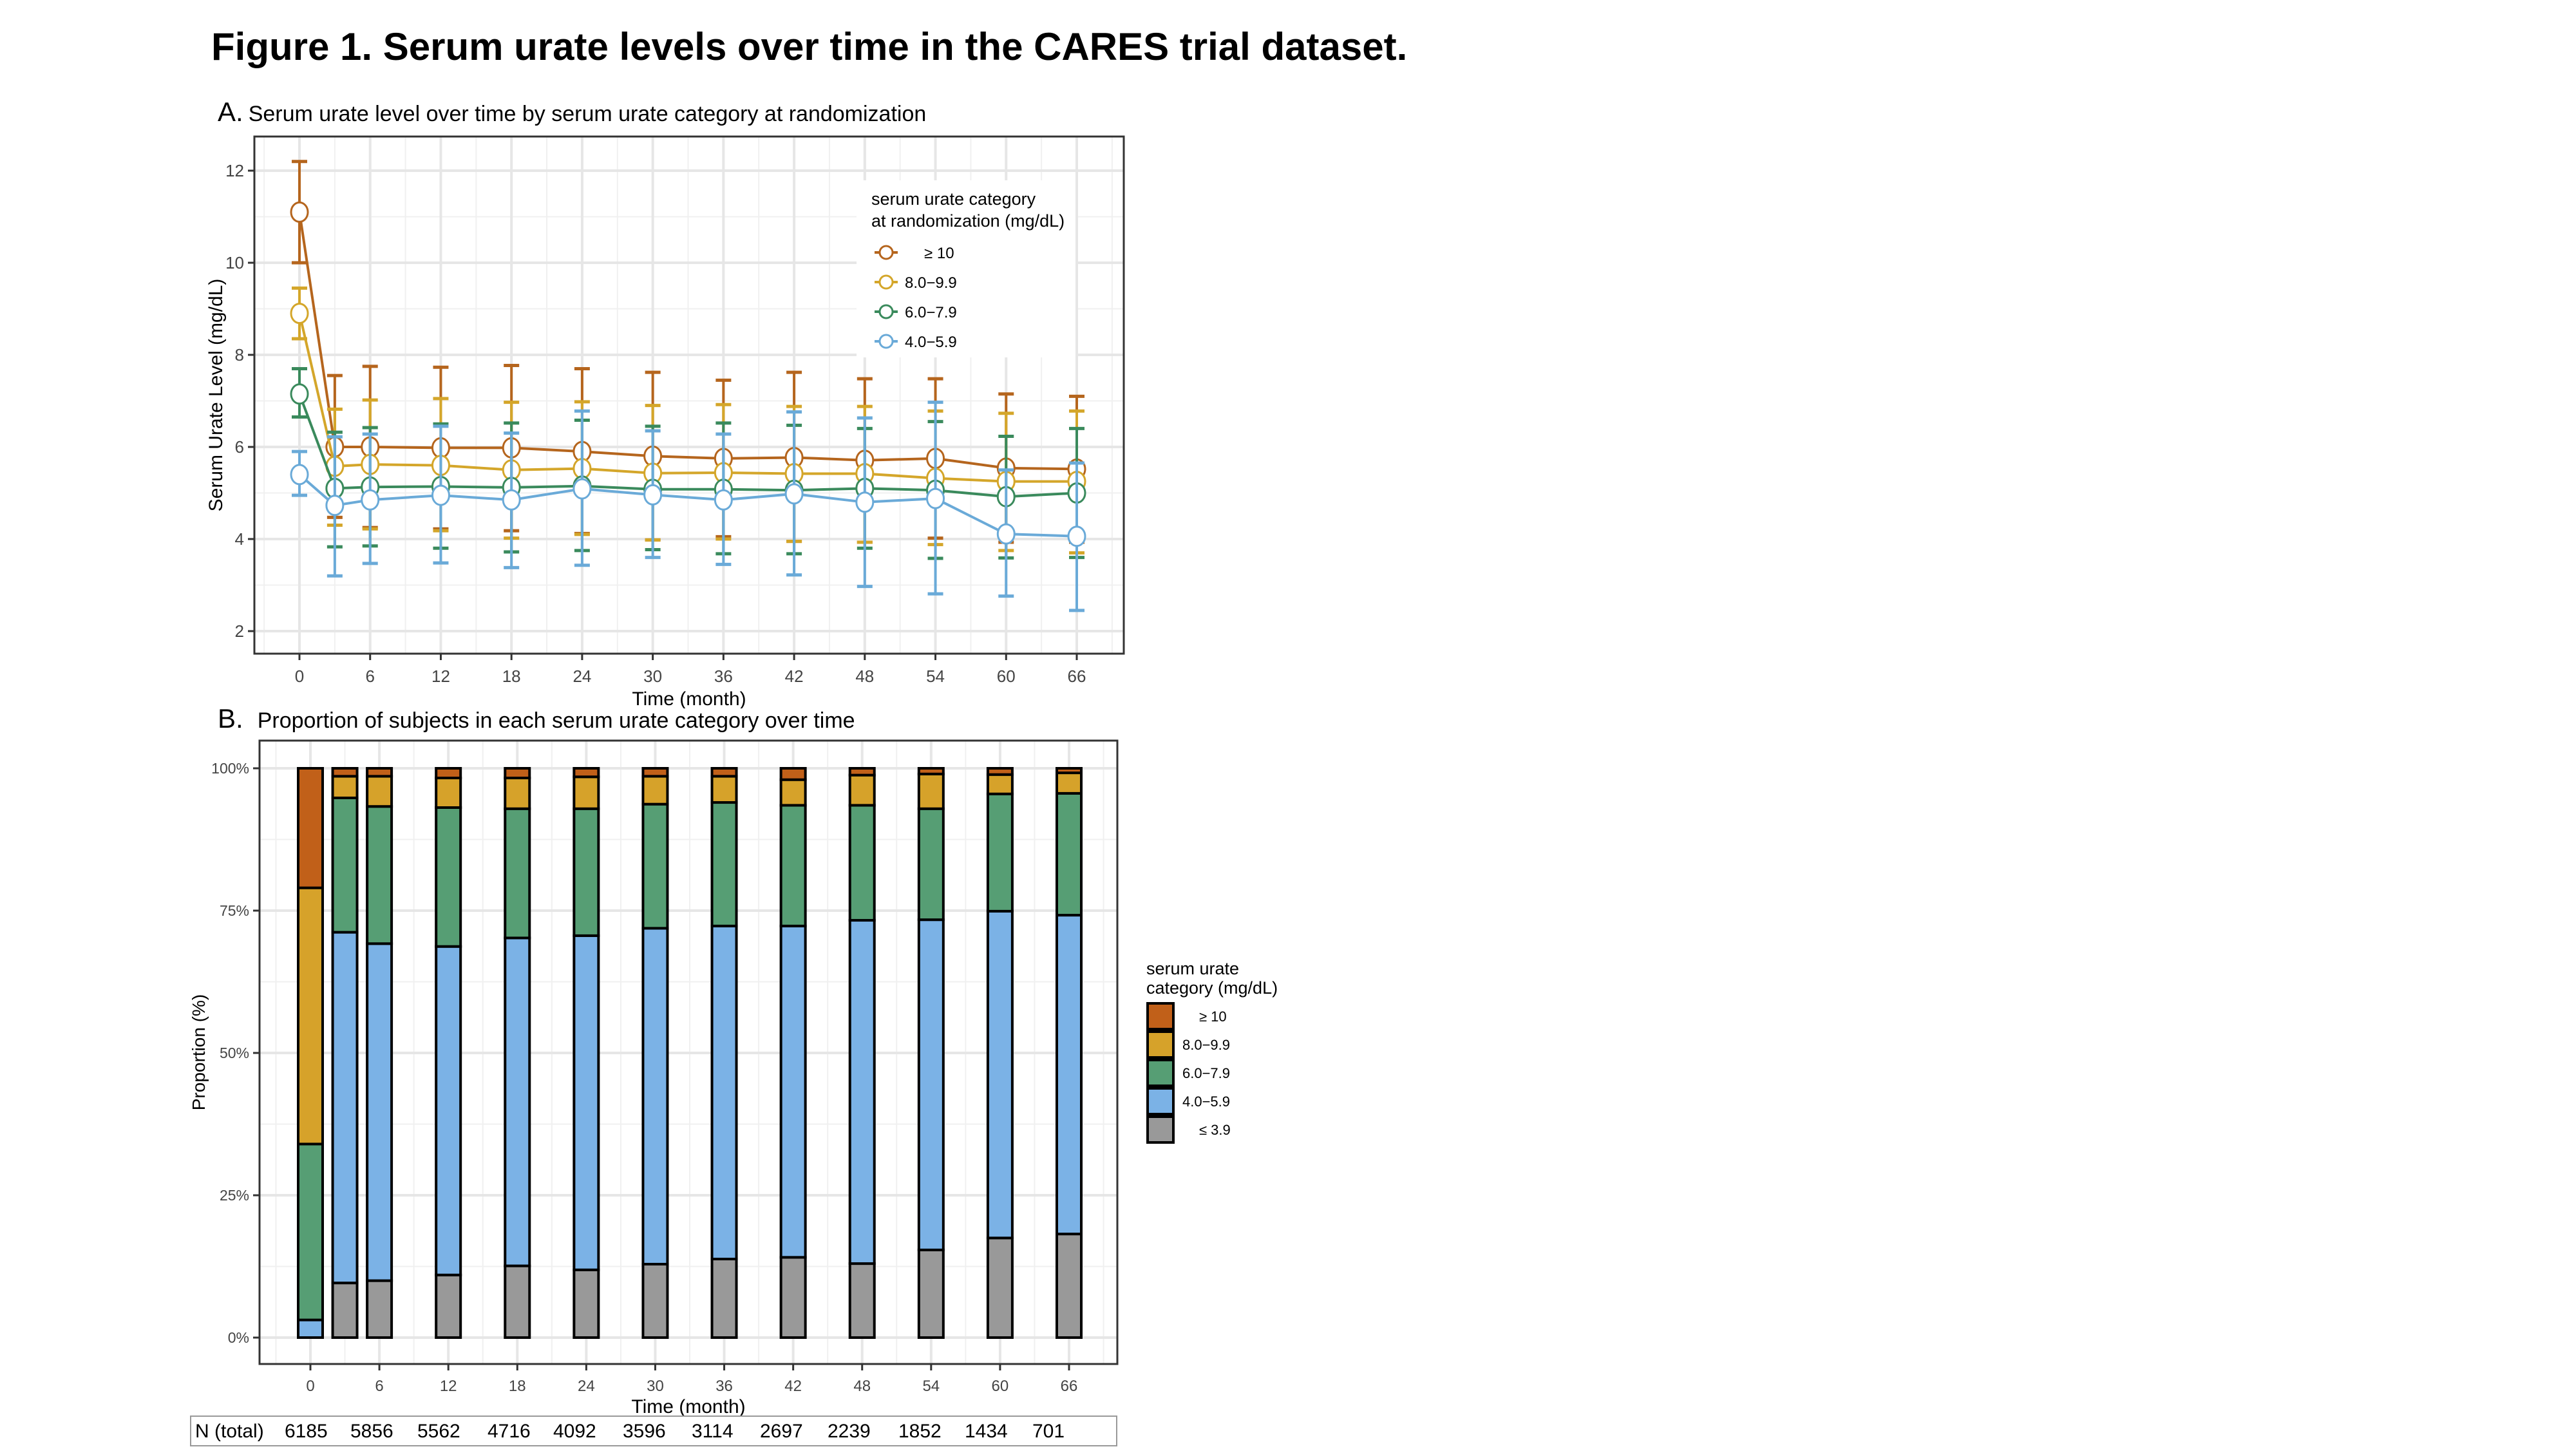 The image size is (2576, 1449). I want to click on y-tick-label: 50%, so click(234, 1053).